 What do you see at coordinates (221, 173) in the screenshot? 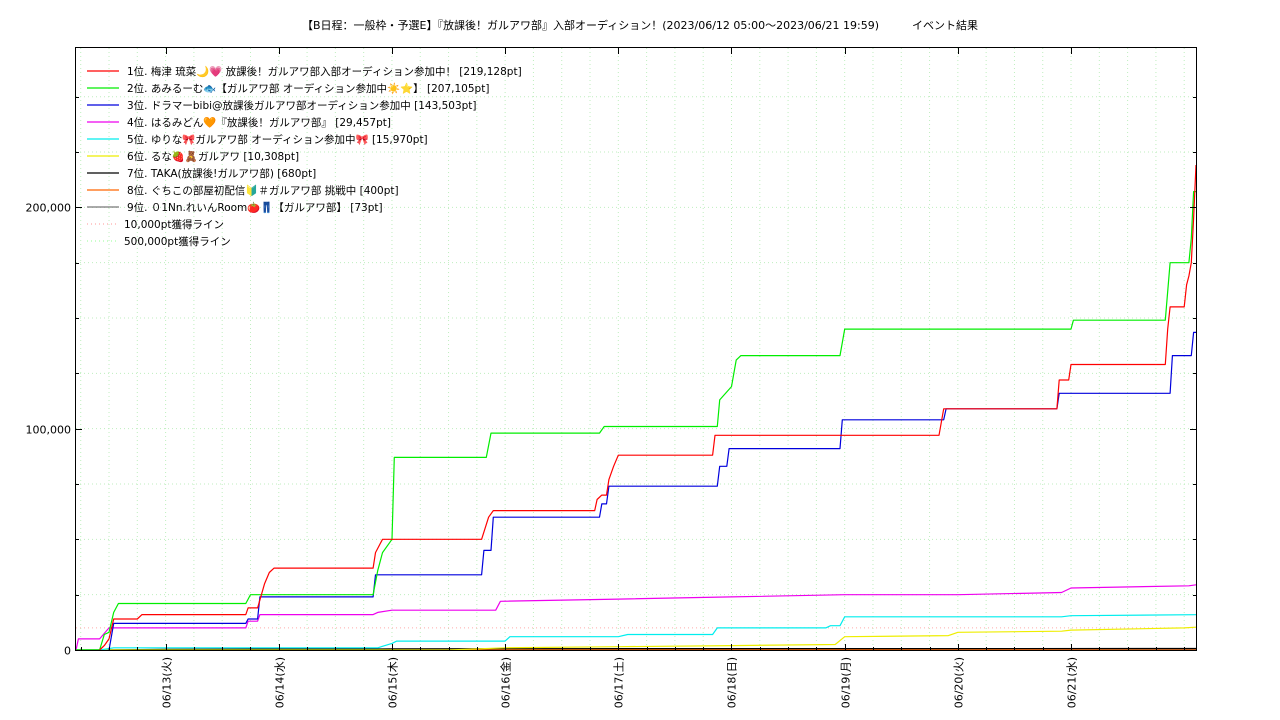
I see `legend-label-7: 7位. TAKA(放課後!ガルアワ部) [680pt]` at bounding box center [221, 173].